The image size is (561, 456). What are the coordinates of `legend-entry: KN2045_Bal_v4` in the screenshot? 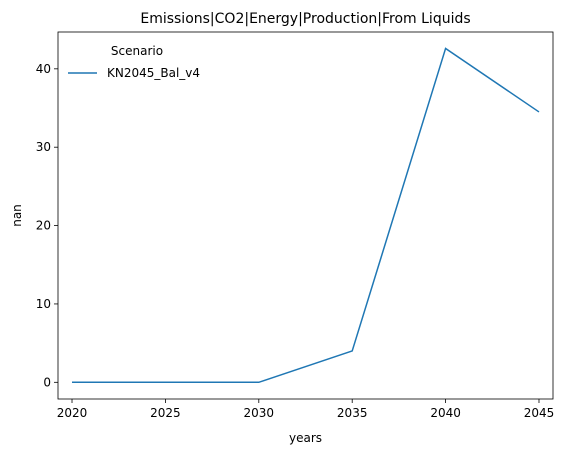 It's located at (153, 73).